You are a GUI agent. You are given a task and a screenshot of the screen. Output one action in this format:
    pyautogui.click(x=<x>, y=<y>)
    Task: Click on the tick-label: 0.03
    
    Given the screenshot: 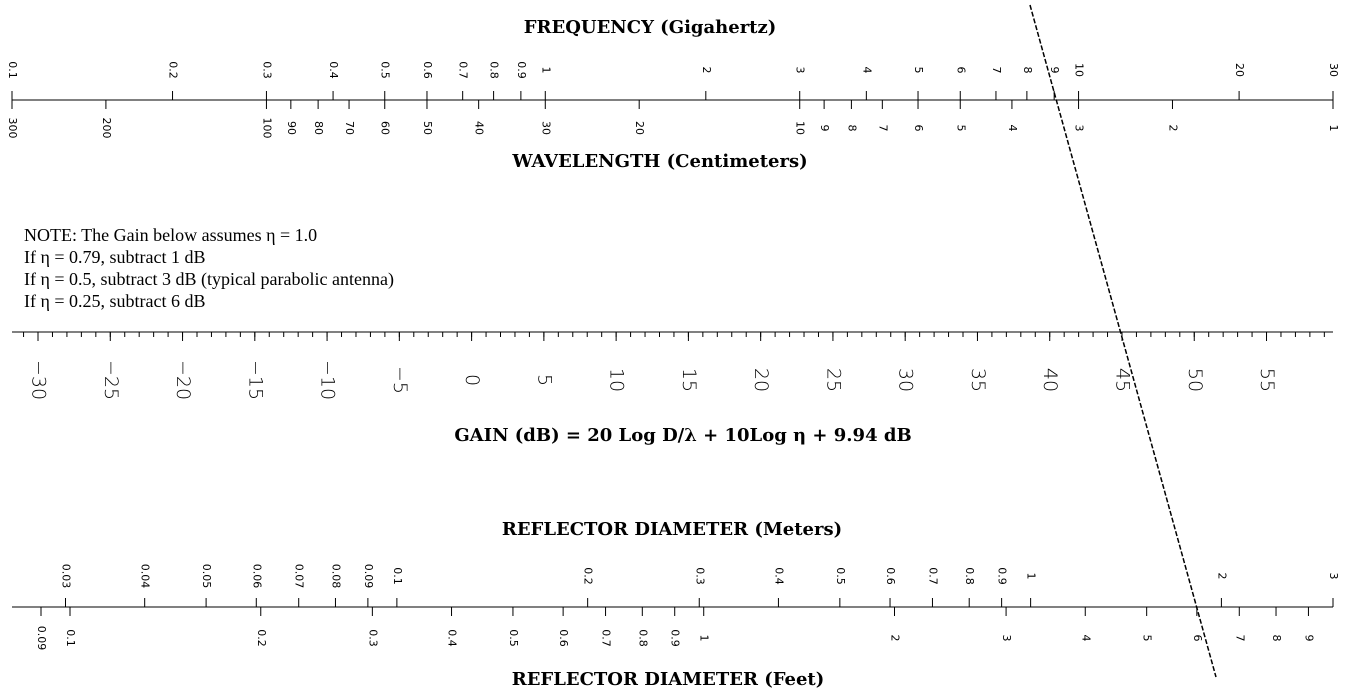 What is the action you would take?
    pyautogui.click(x=66, y=576)
    